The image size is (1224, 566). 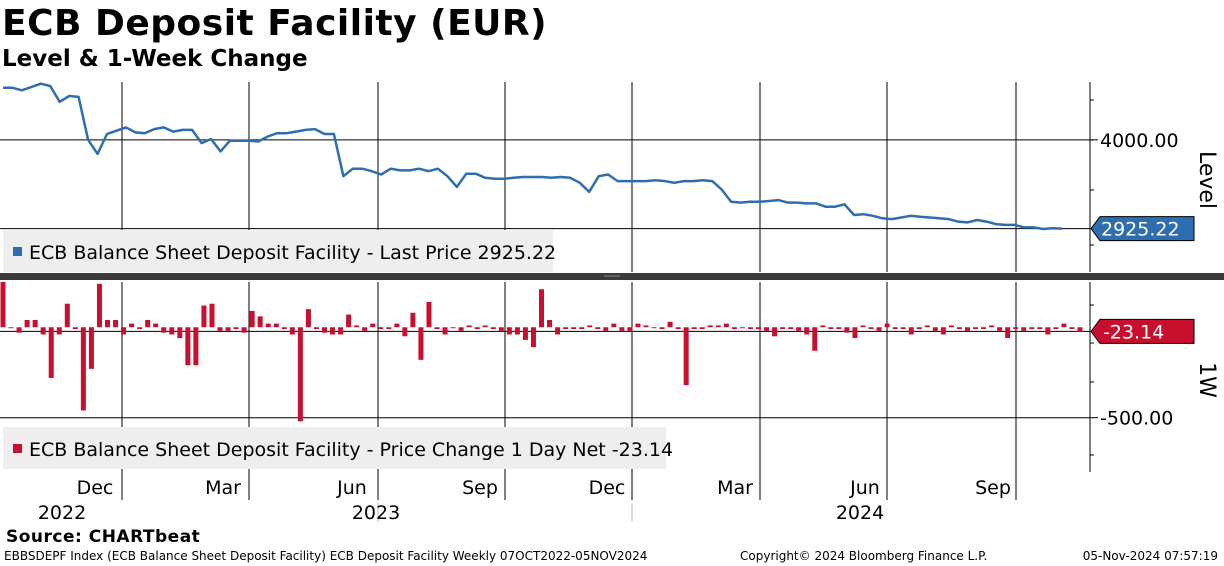 What do you see at coordinates (1206, 180) in the screenshot?
I see `level-axis-title: Level` at bounding box center [1206, 180].